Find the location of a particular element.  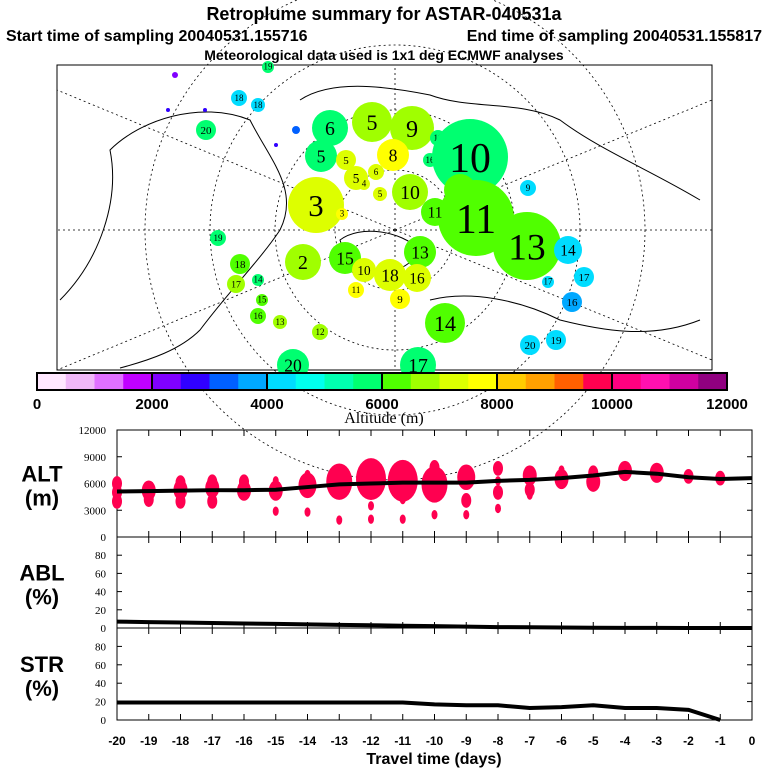

series-line-str is located at coordinates (419, 711).